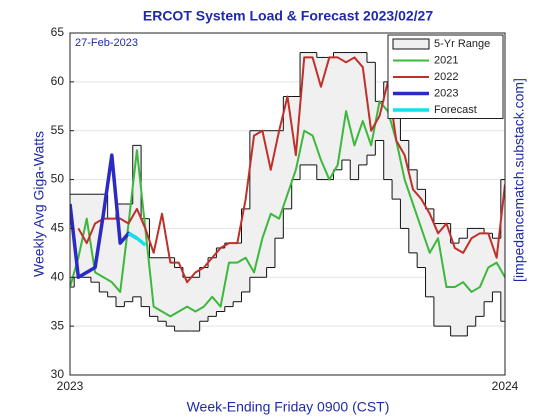 The width and height of the screenshot is (560, 420). Describe the element at coordinates (505, 386) in the screenshot. I see `x-tick-label: 2024` at that location.